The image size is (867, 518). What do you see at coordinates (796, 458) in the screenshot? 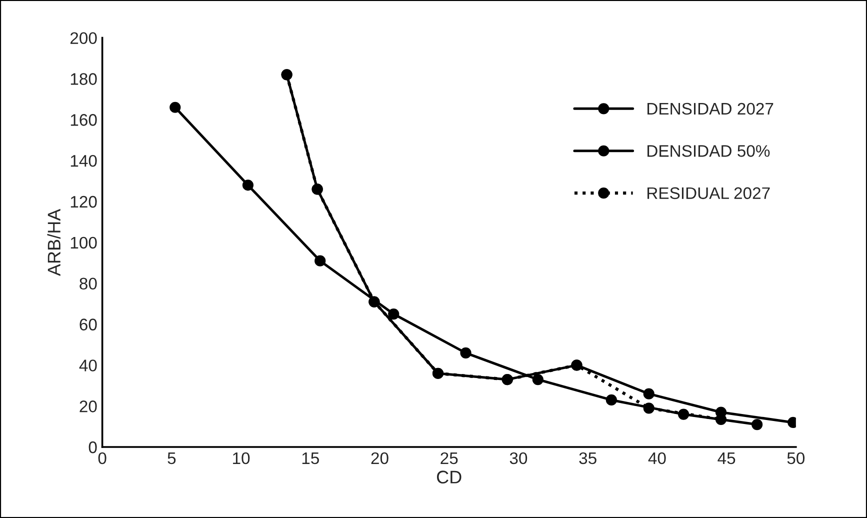
I see `x-tick-label: 50` at bounding box center [796, 458].